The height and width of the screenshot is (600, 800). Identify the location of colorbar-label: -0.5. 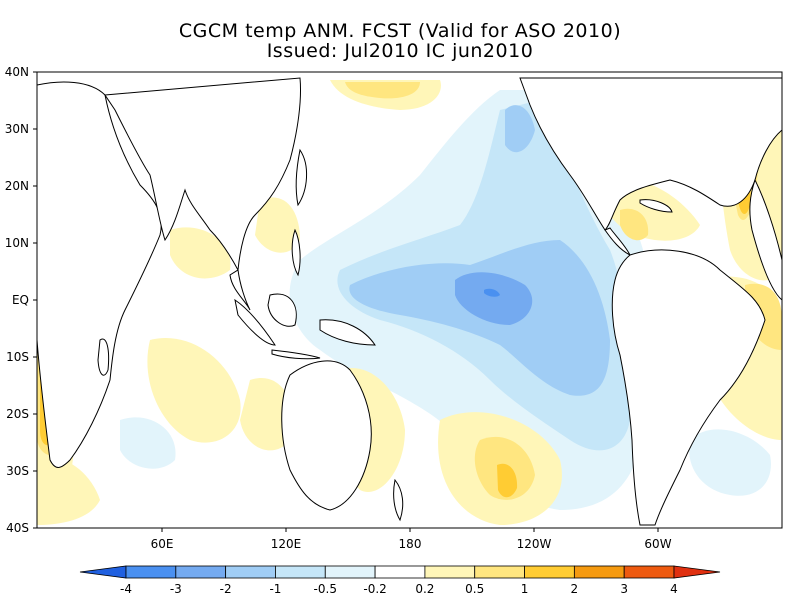
(325, 589).